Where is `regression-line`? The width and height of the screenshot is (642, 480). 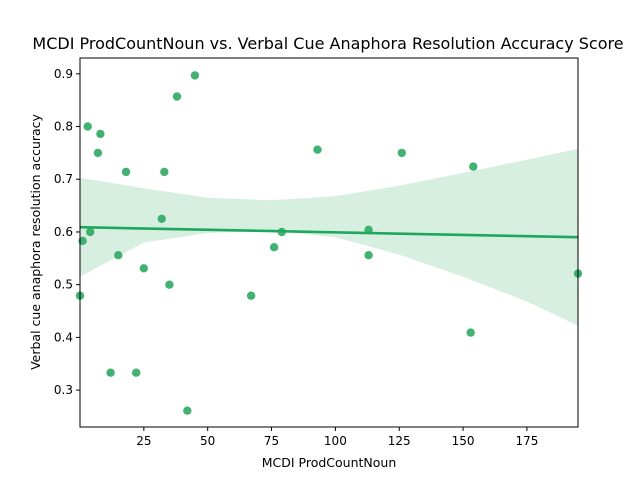 regression-line is located at coordinates (329, 232).